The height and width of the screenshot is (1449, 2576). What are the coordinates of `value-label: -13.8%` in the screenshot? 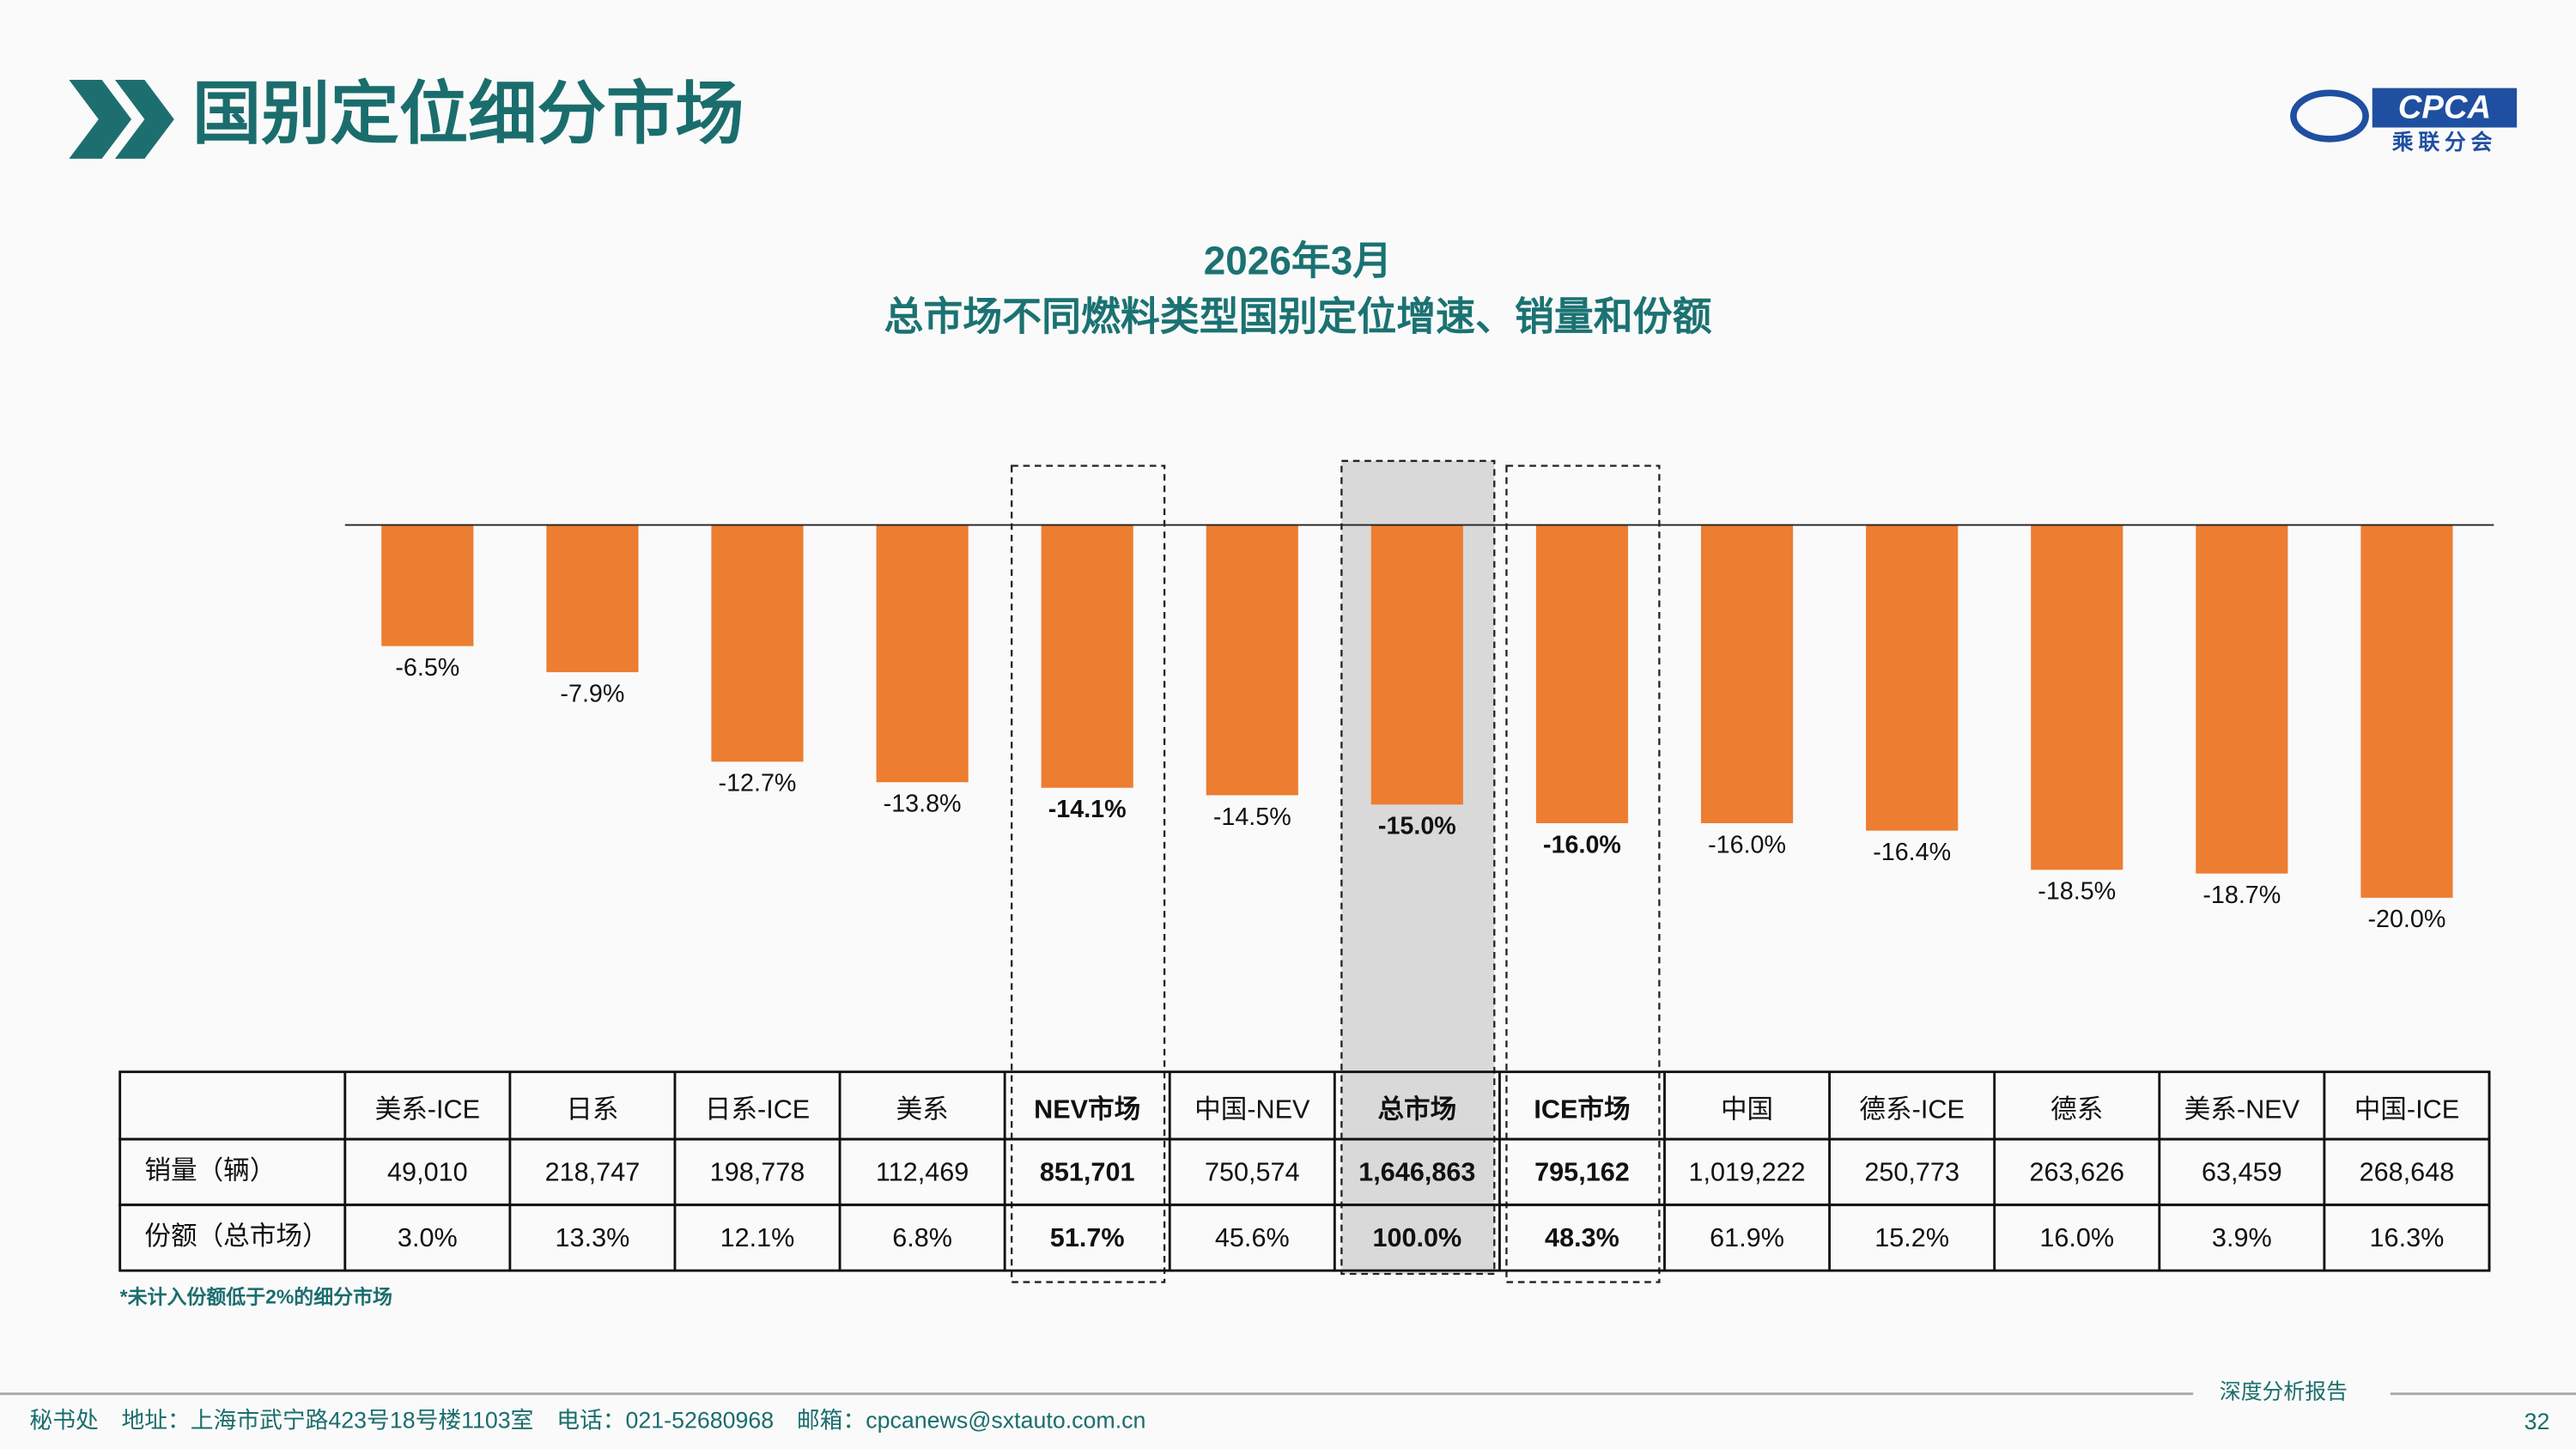 It's located at (923, 804).